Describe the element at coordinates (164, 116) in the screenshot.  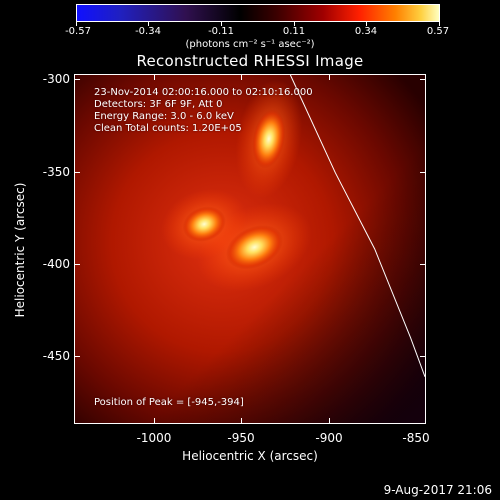
I see `energy-range-label: Energy Range: 3.0 - 6.0 keV` at that location.